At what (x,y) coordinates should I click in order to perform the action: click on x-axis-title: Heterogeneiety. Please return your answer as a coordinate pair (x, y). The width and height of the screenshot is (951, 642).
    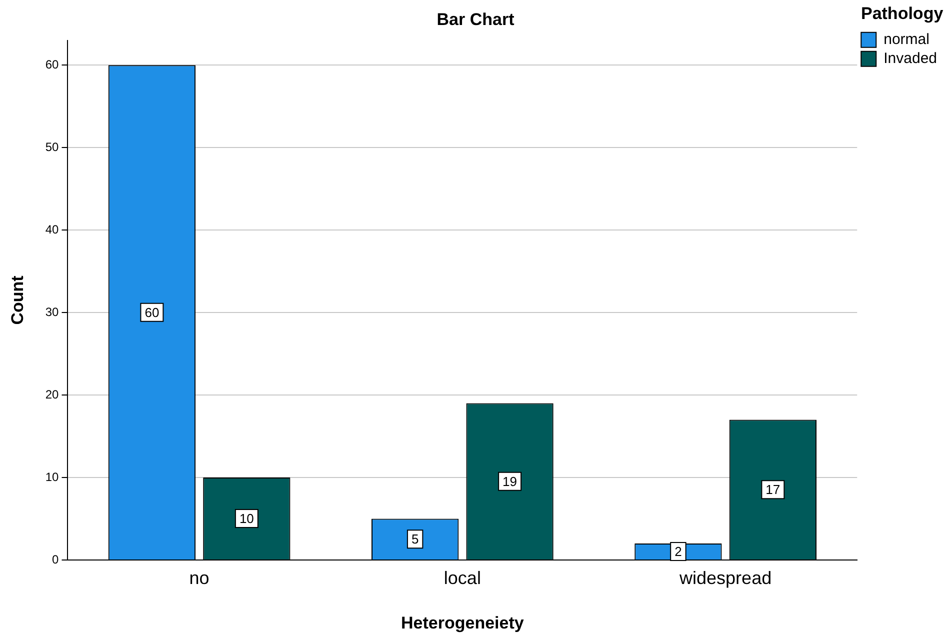
    Looking at the image, I should click on (462, 622).